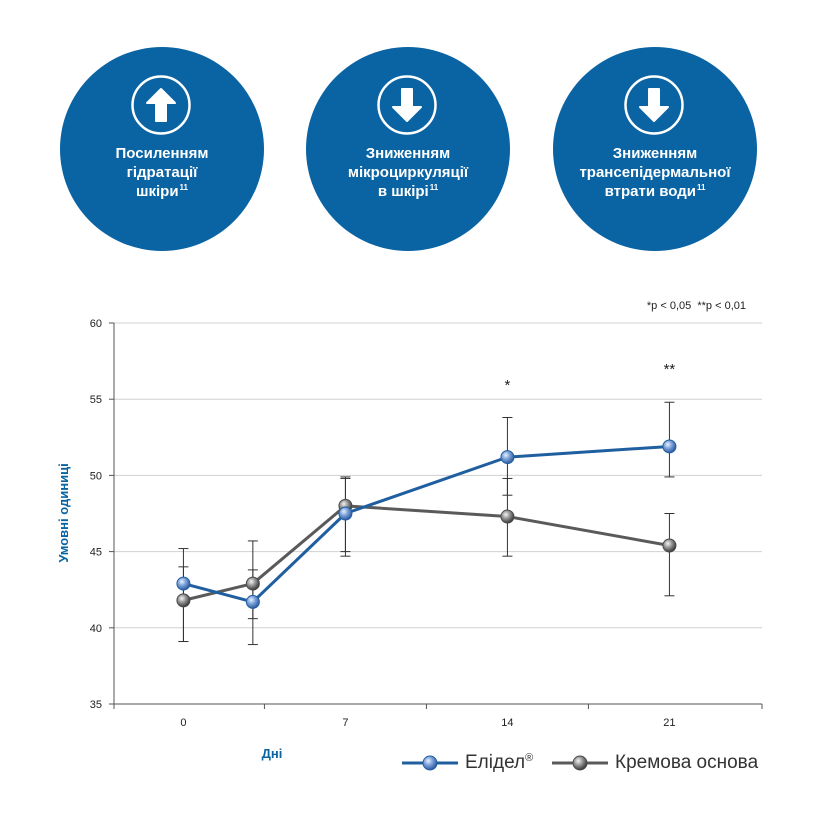 The image size is (822, 822). I want to click on legend-label-elidel: Елідел®, so click(499, 762).